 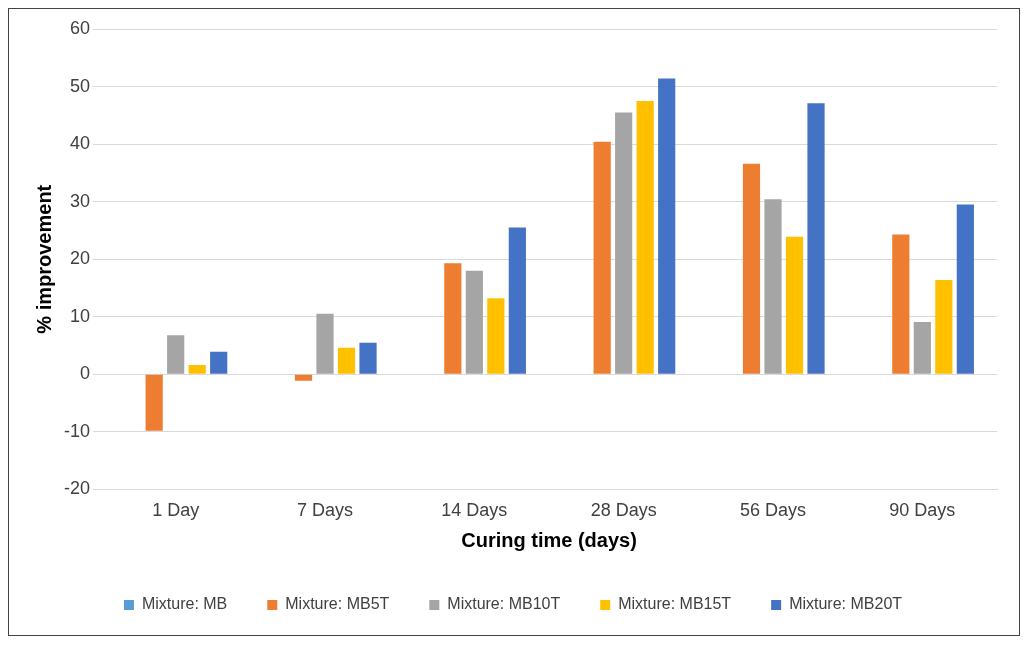 What do you see at coordinates (922, 510) in the screenshot?
I see `x-tick-label: 90 Days` at bounding box center [922, 510].